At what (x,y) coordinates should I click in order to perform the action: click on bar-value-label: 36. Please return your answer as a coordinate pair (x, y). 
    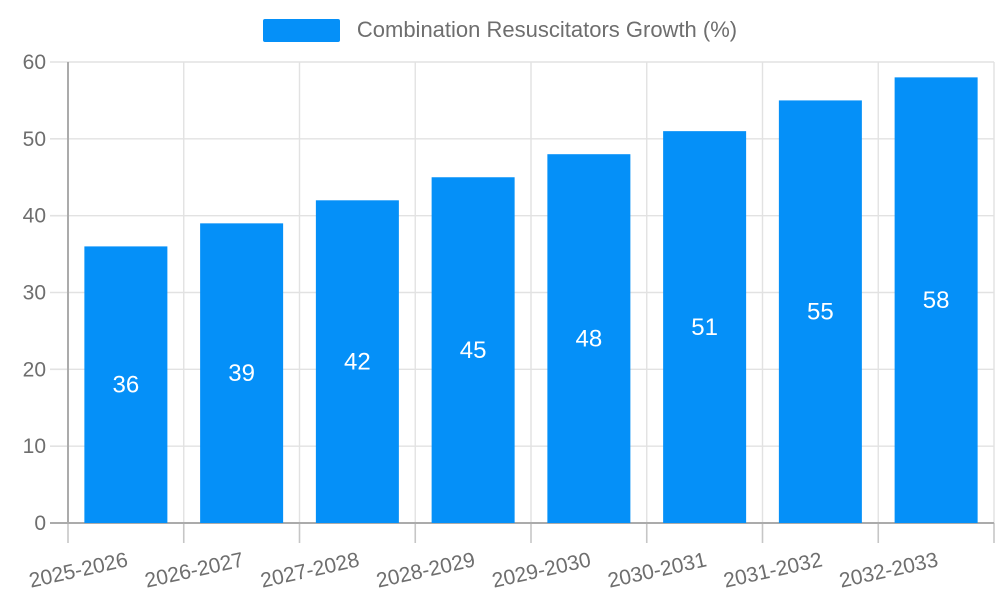
    Looking at the image, I should click on (126, 385).